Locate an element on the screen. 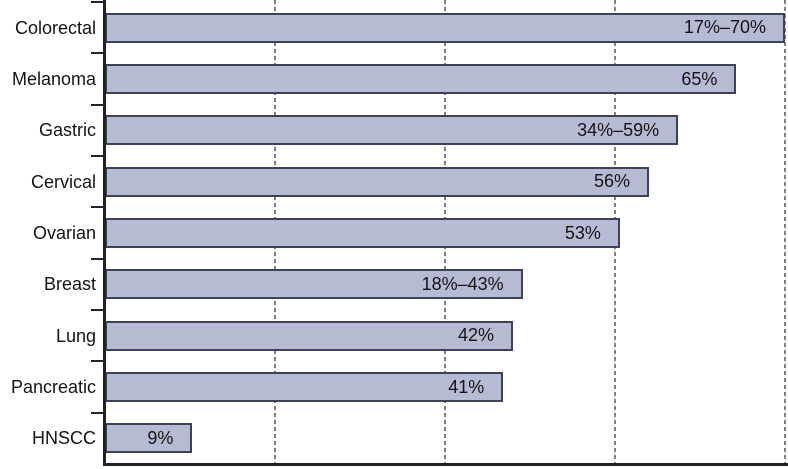  bar-melanoma: 65% is located at coordinates (421, 79).